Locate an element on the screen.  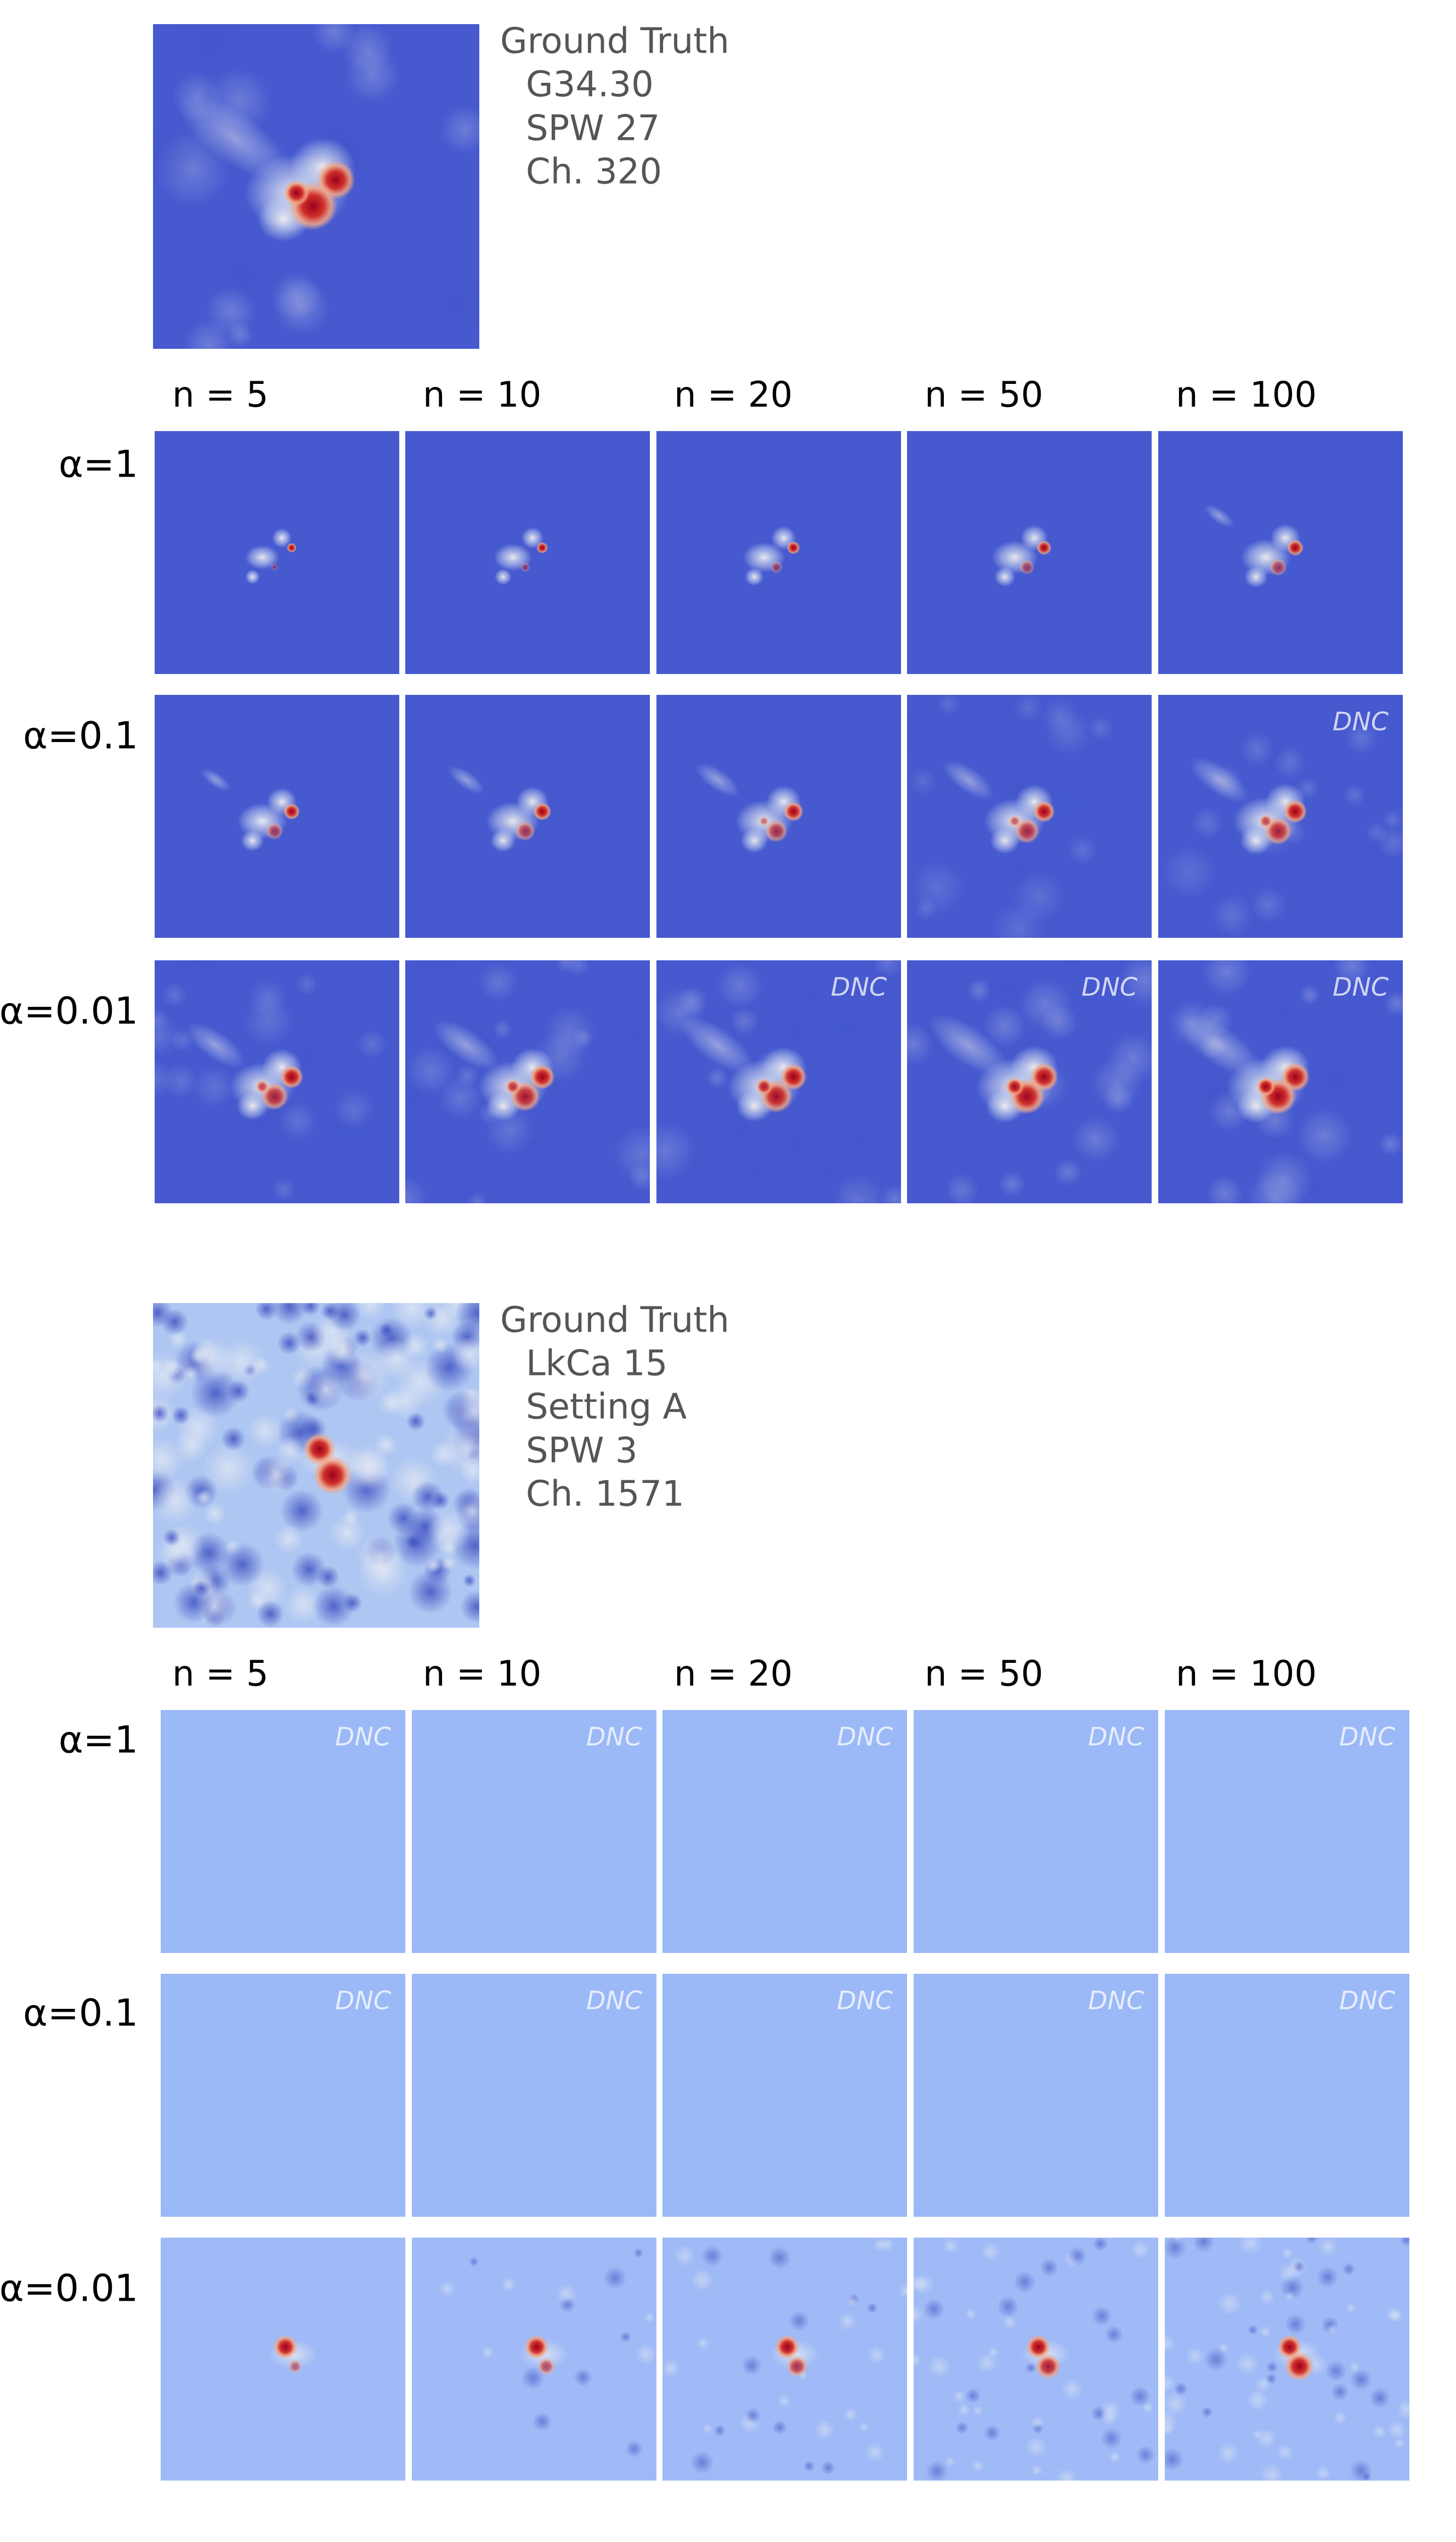
ground-truth-label: Setting A is located at coordinates (606, 1408).